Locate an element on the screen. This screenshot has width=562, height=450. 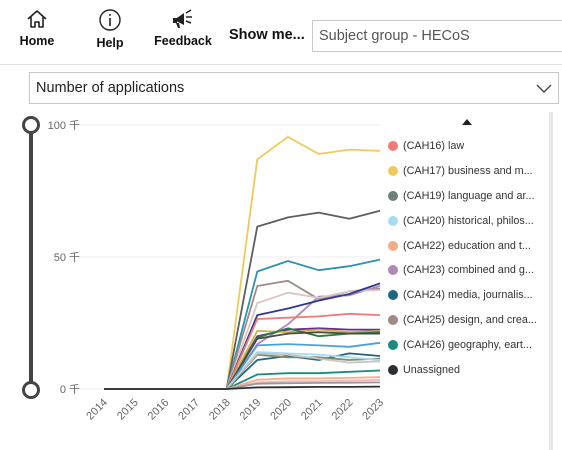
x-tick-label: 2021 is located at coordinates (312, 410).